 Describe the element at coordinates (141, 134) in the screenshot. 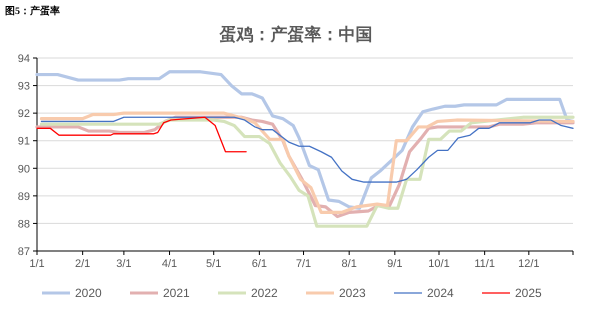

I see `line-series` at that location.